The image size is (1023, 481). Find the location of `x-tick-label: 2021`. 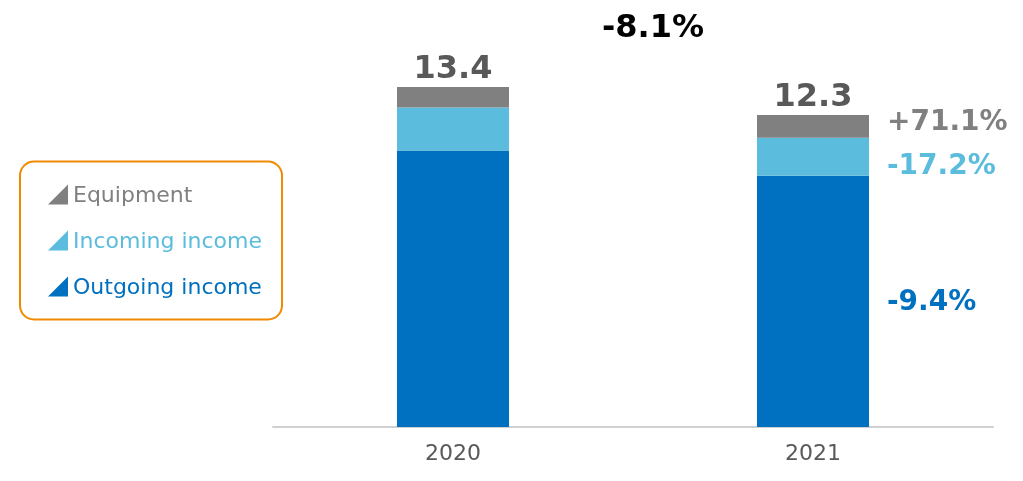

x-tick-label: 2021 is located at coordinates (813, 452).